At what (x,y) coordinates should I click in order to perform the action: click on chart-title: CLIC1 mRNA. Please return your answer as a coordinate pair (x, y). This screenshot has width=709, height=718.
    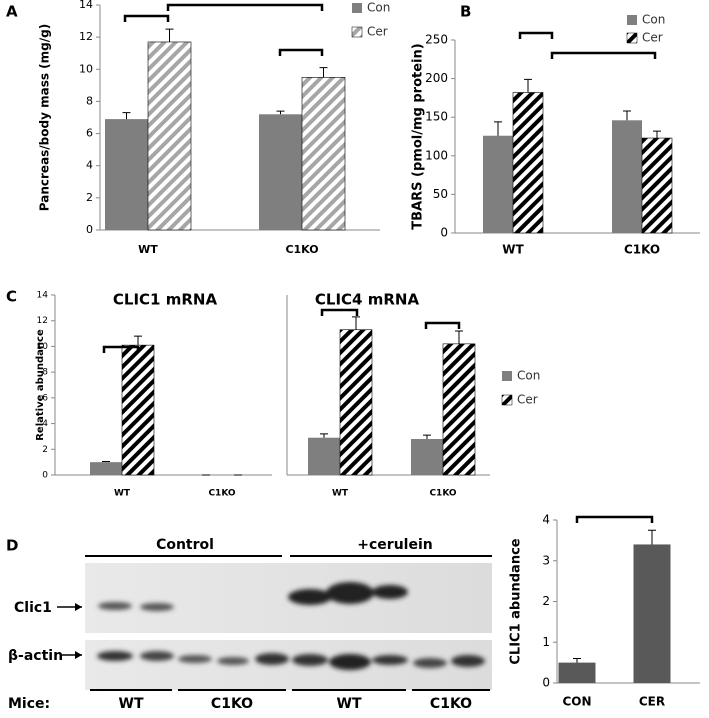
    Looking at the image, I should click on (165, 300).